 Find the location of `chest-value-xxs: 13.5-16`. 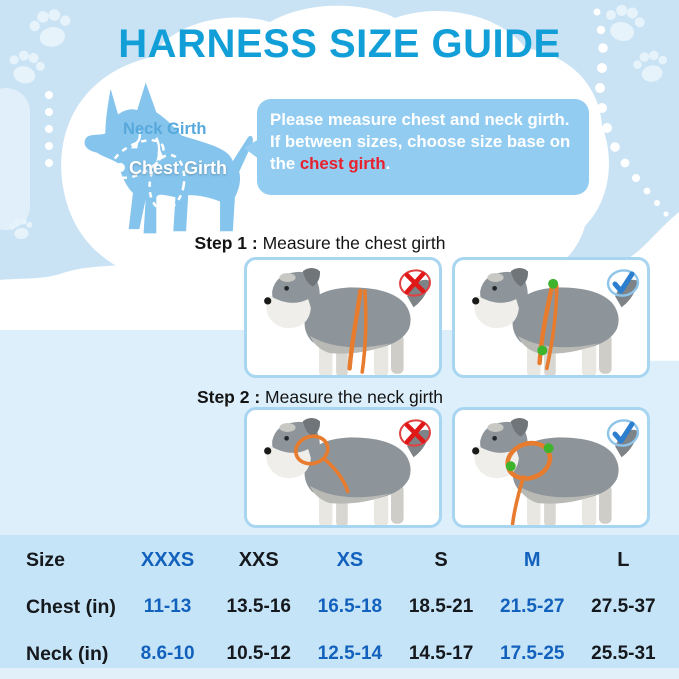

chest-value-xxs: 13.5-16 is located at coordinates (258, 606).